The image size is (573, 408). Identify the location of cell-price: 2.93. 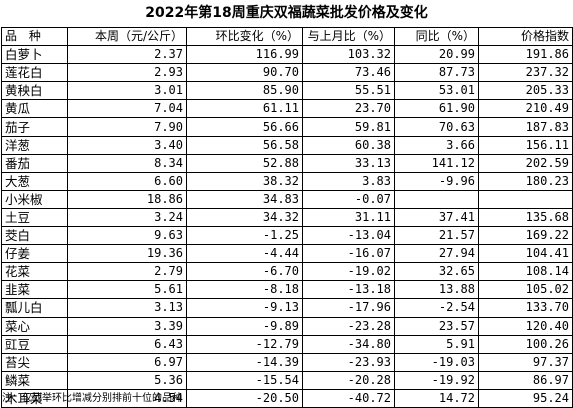
(127, 73).